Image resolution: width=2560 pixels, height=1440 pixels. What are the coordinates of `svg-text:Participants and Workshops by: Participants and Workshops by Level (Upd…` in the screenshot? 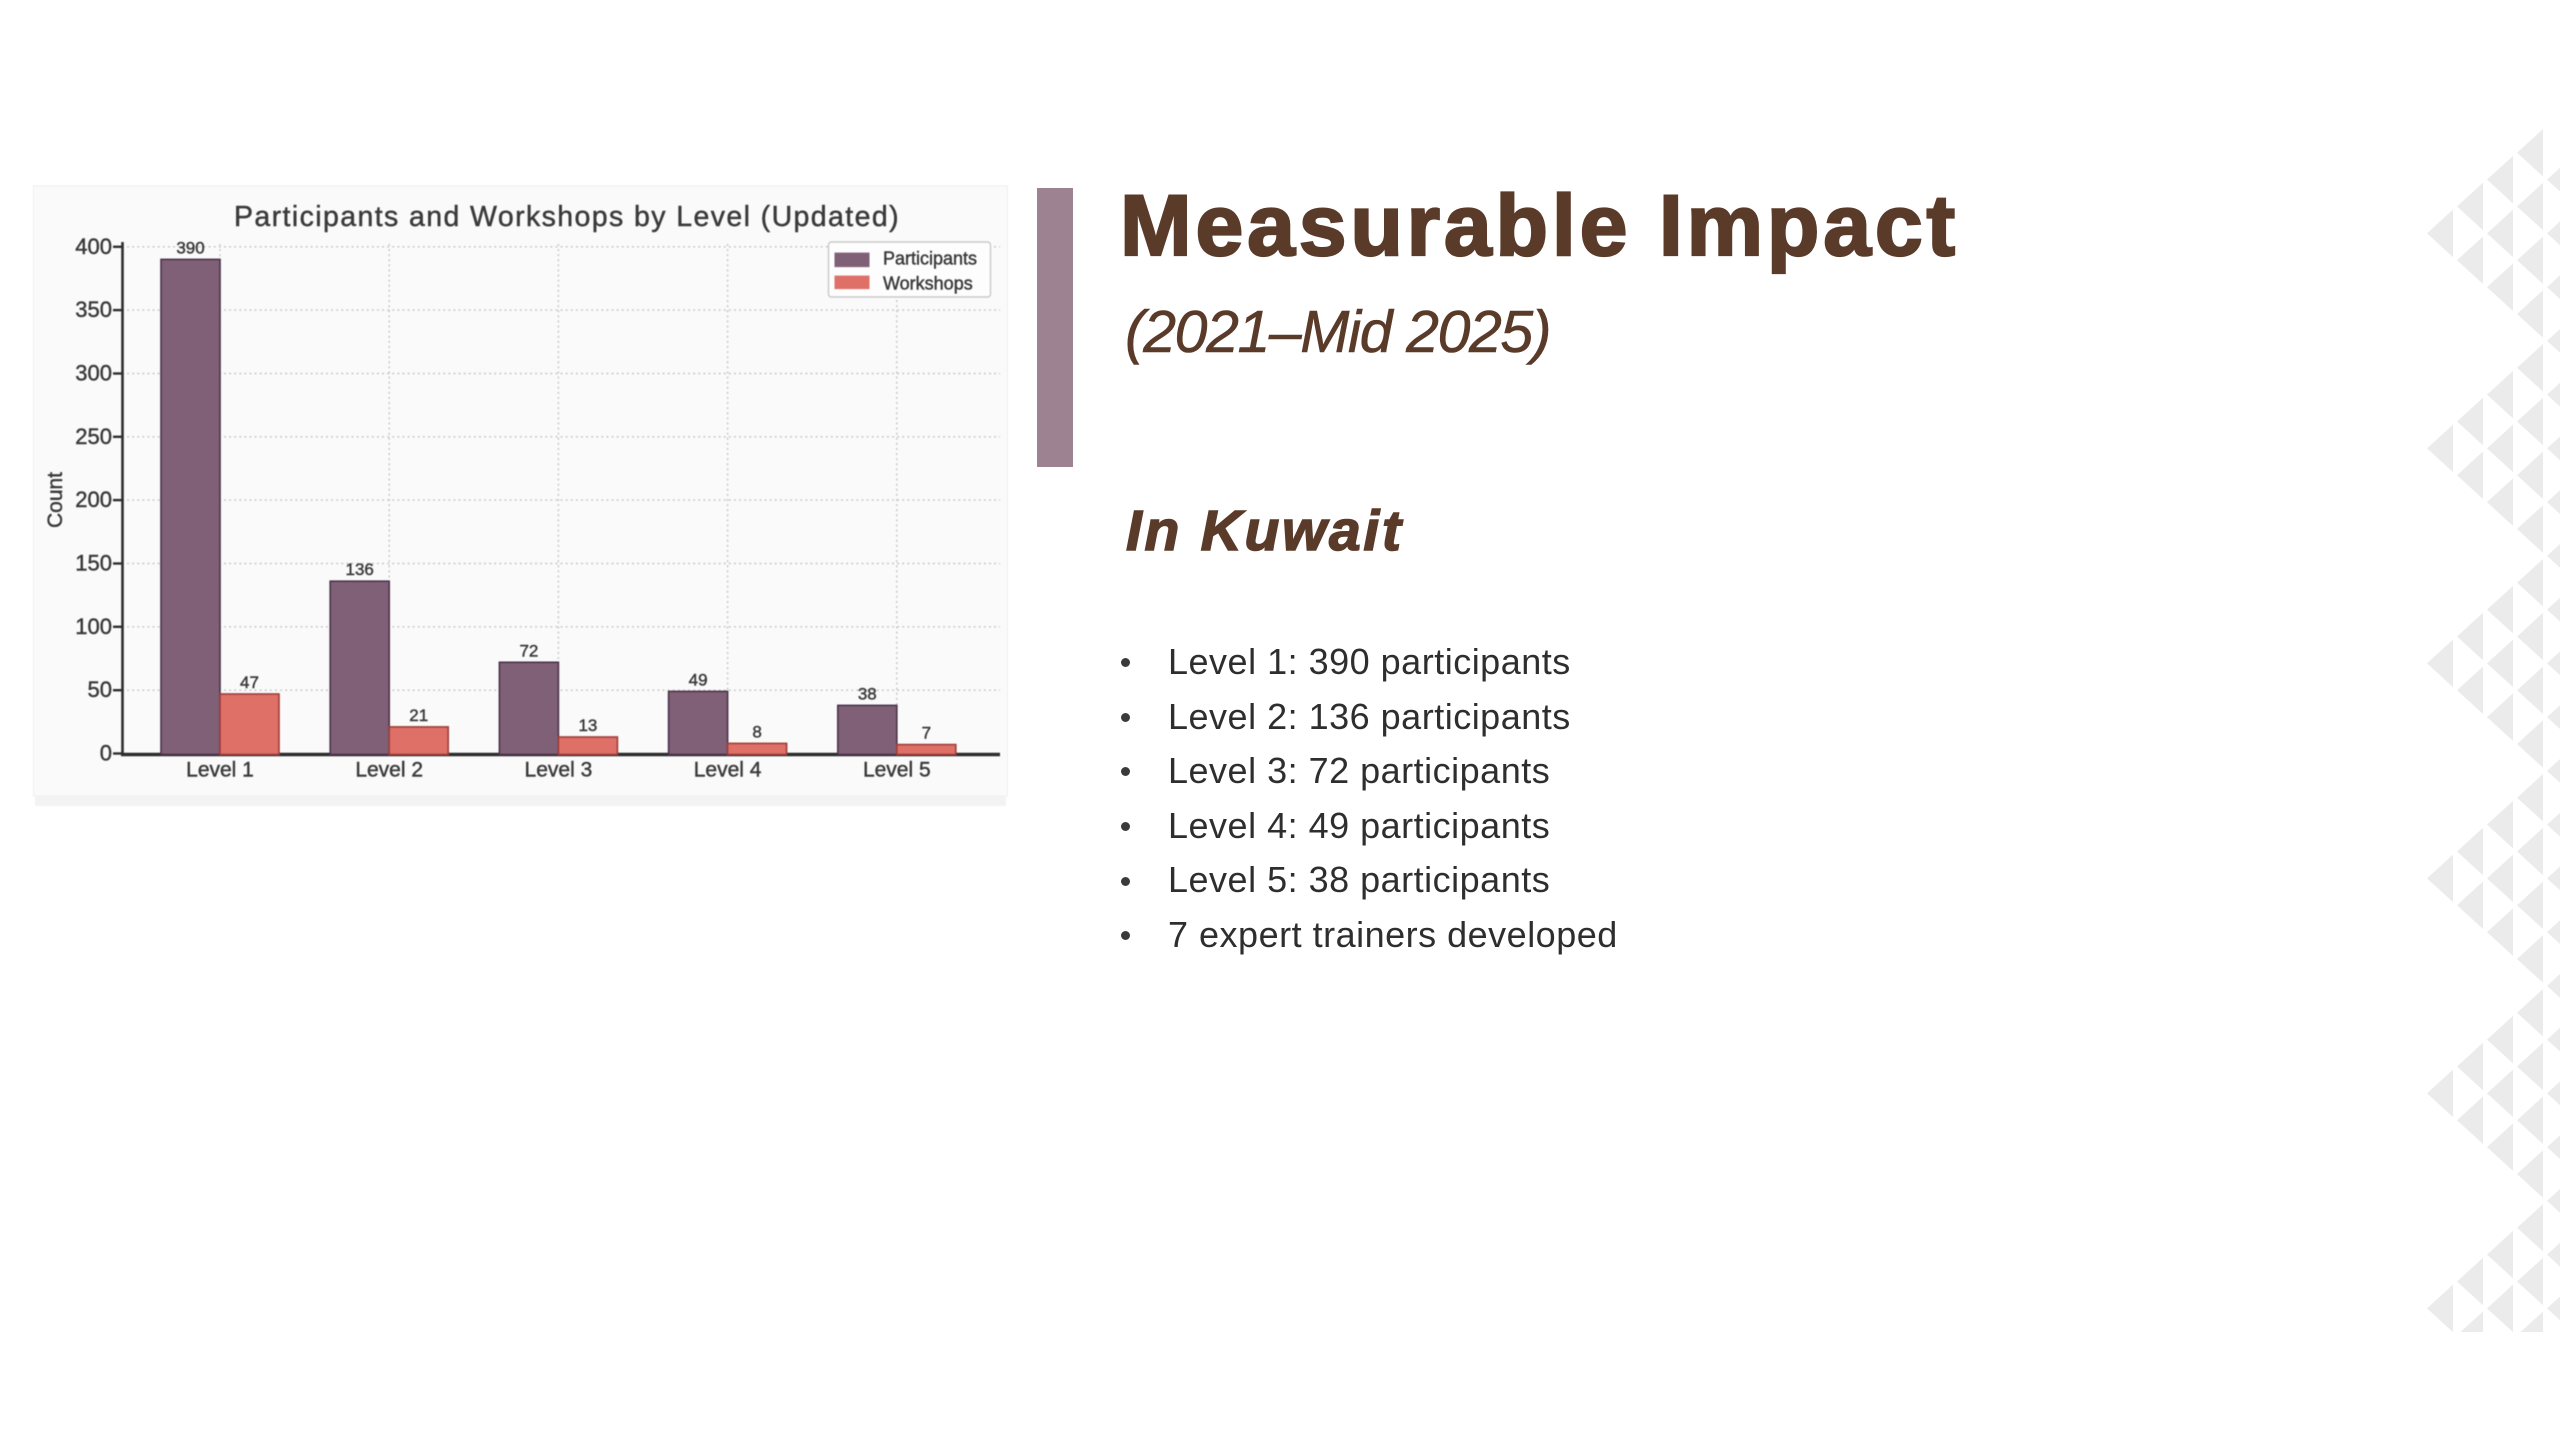 It's located at (567, 217).